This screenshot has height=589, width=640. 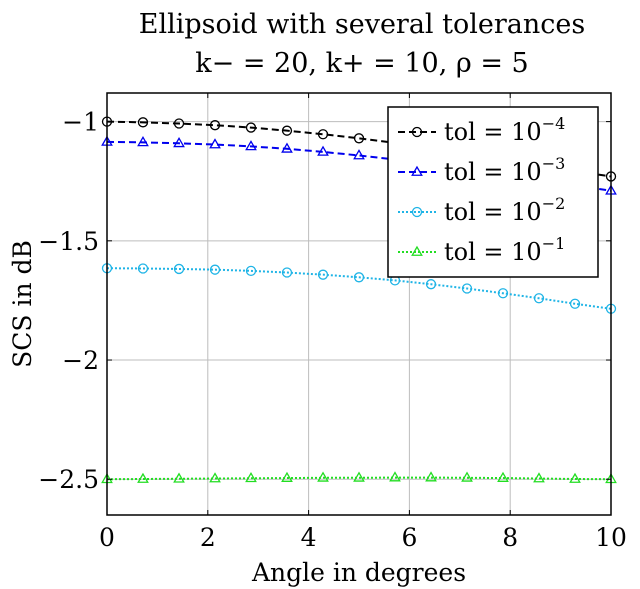 I want to click on legend-item: tol = 10−4, so click(x=481, y=130).